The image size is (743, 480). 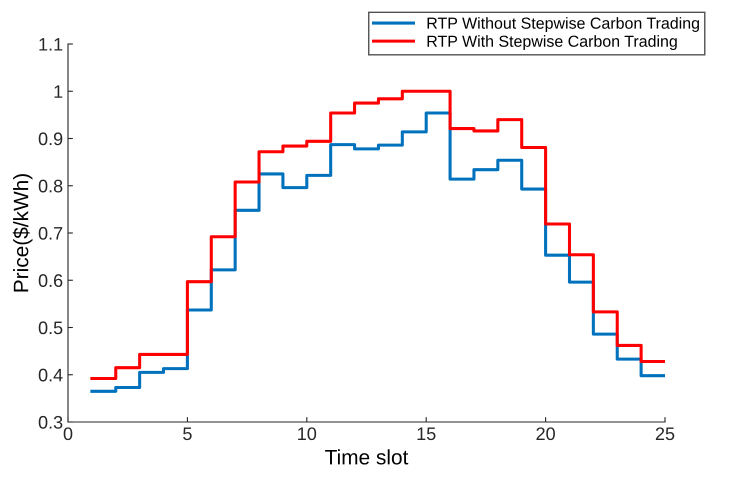 What do you see at coordinates (187, 434) in the screenshot?
I see `x-tick-label: 5` at bounding box center [187, 434].